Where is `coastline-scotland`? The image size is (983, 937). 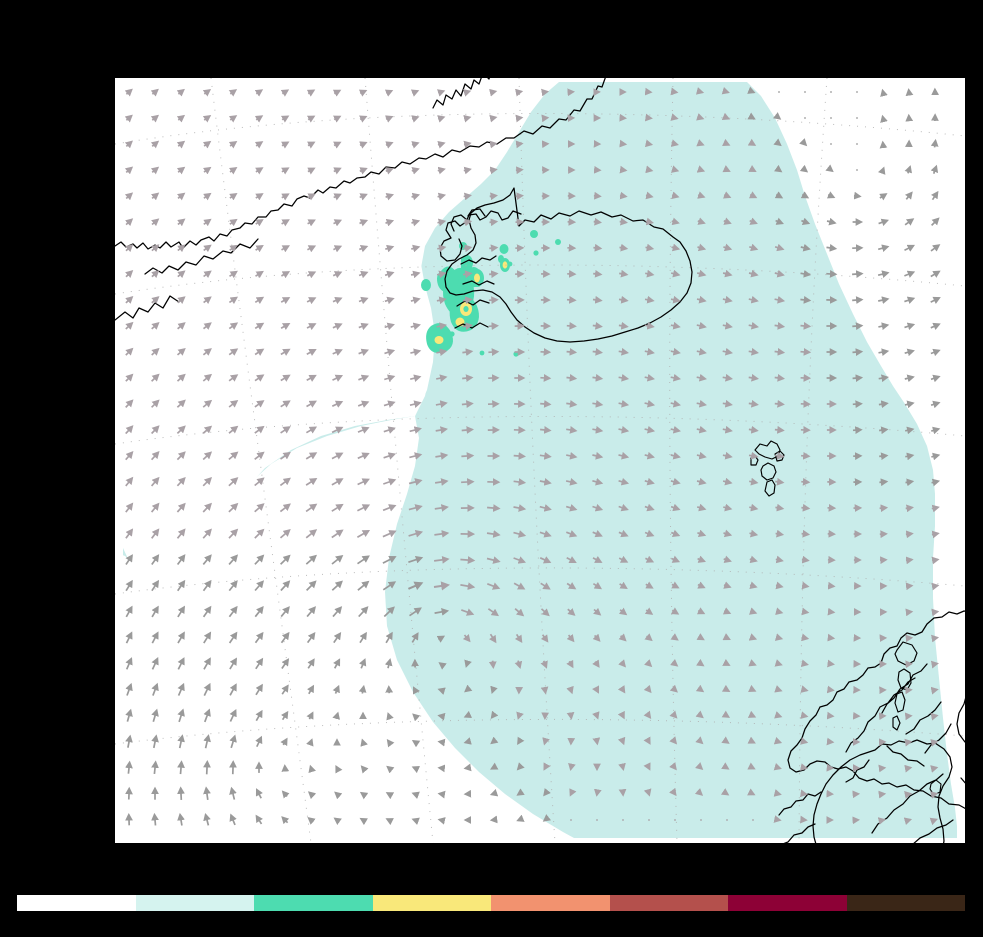 coastline-scotland is located at coordinates (876, 710).